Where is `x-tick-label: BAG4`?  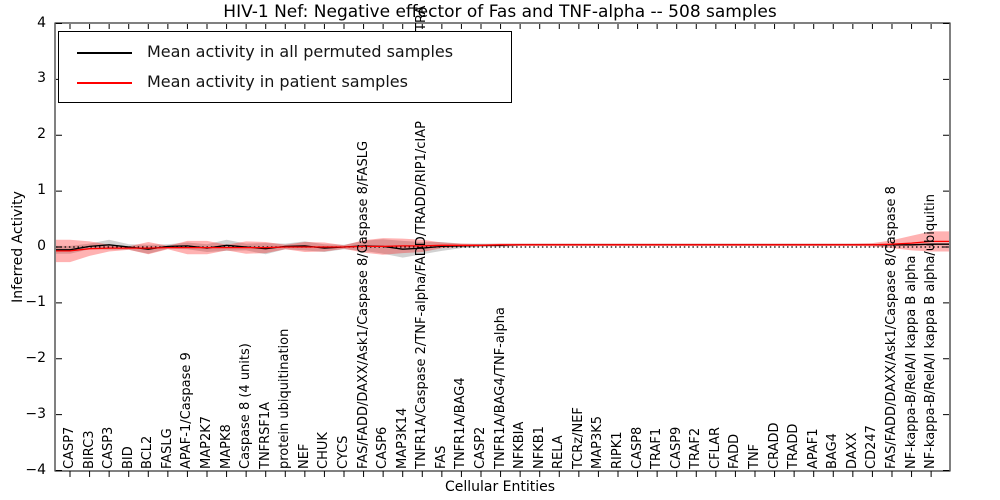
x-tick-label: BAG4 is located at coordinates (833, 451).